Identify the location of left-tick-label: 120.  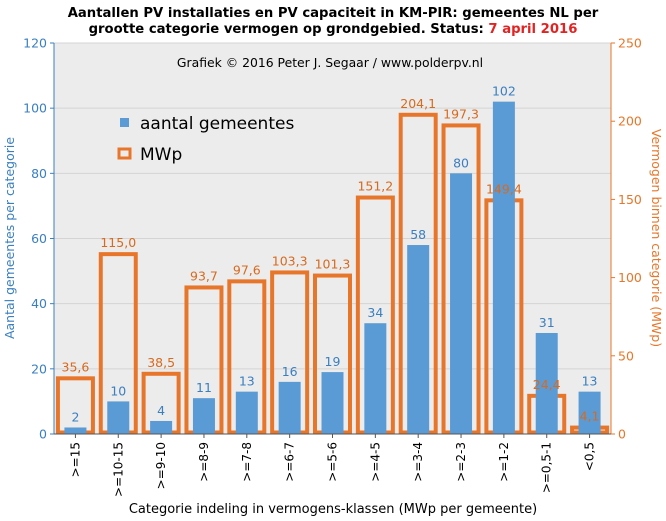
(35, 43).